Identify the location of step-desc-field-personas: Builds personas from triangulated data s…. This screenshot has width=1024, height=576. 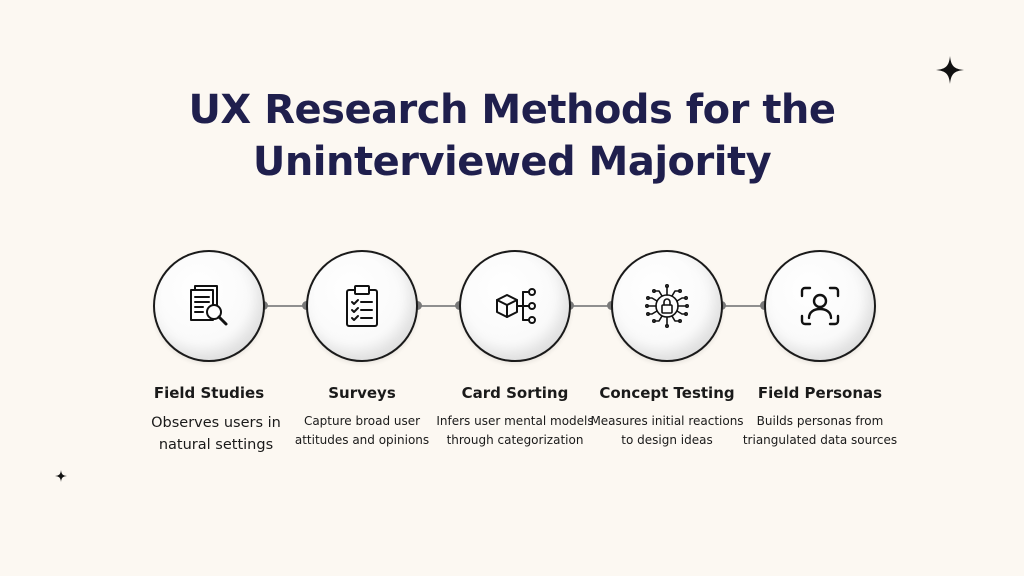
(820, 430).